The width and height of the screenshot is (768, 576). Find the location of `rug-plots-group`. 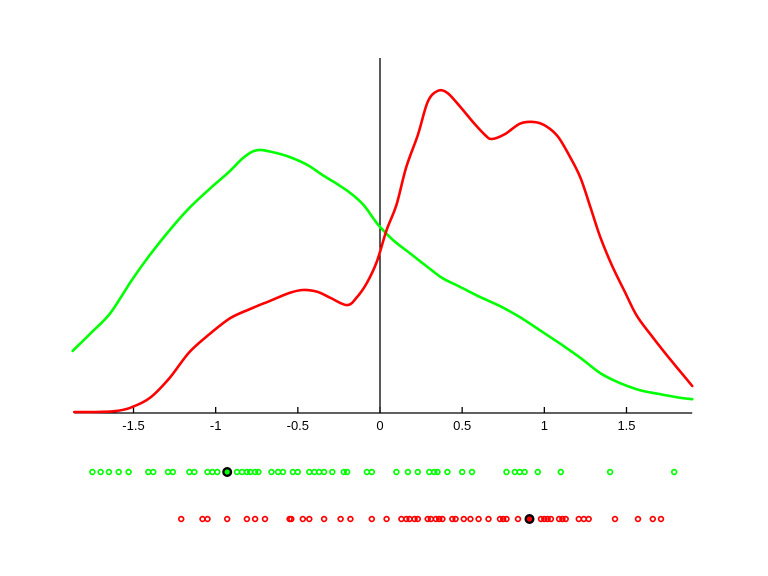

rug-plots-group is located at coordinates (383, 496).